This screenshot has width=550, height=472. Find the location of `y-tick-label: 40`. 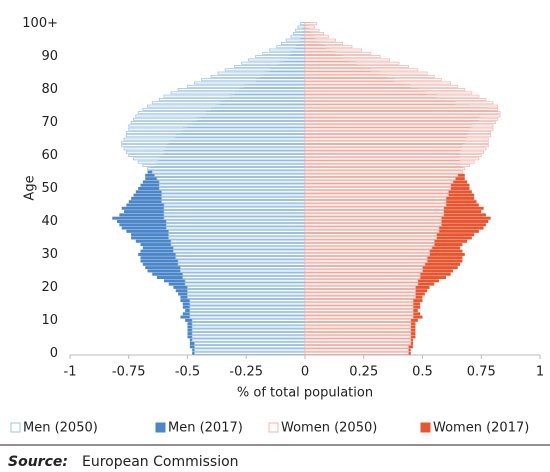

y-tick-label: 40 is located at coordinates (49, 221).